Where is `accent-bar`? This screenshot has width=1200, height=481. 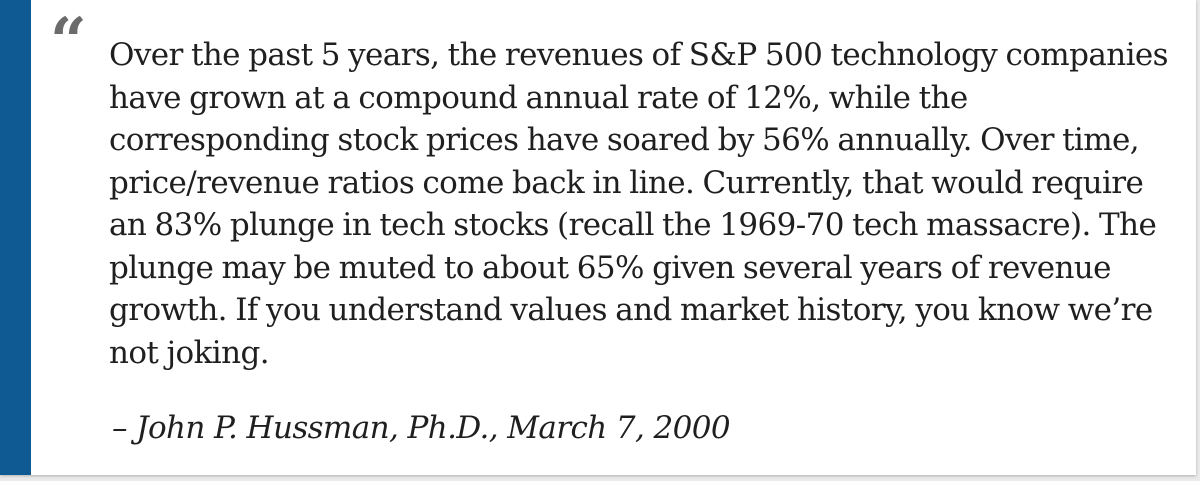 accent-bar is located at coordinates (15, 237).